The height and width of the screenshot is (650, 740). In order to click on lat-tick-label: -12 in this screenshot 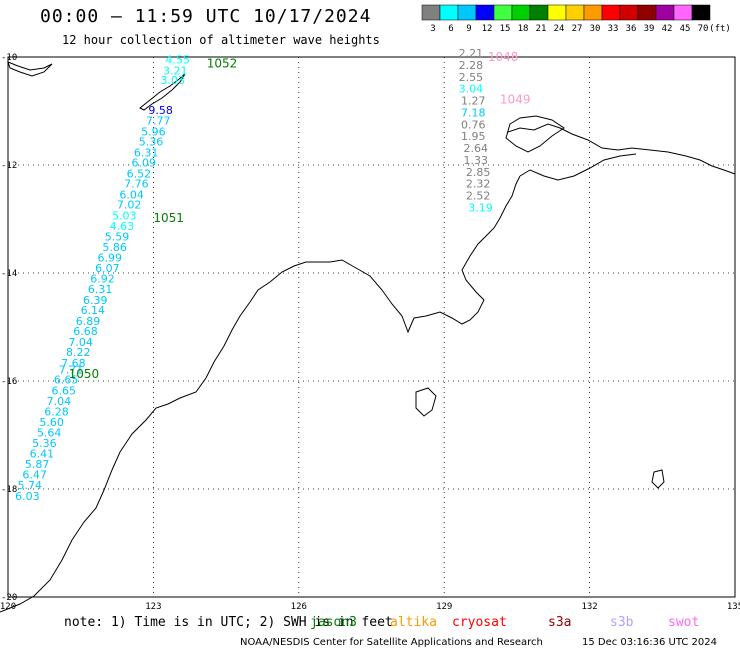, I will do `click(9, 166)`.